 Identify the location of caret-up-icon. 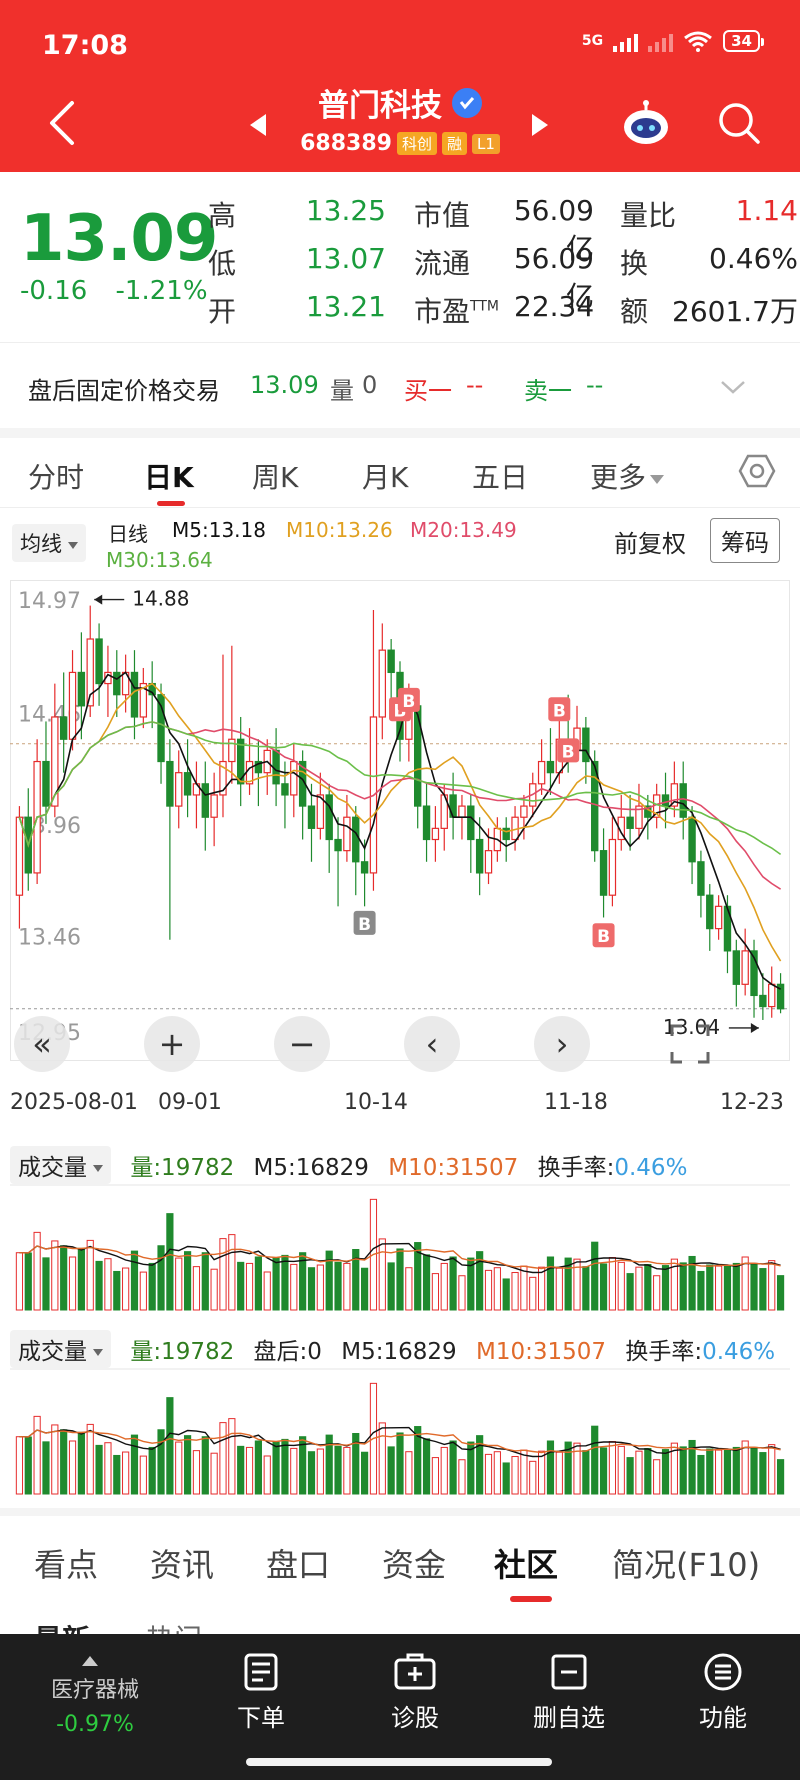
(90, 1661).